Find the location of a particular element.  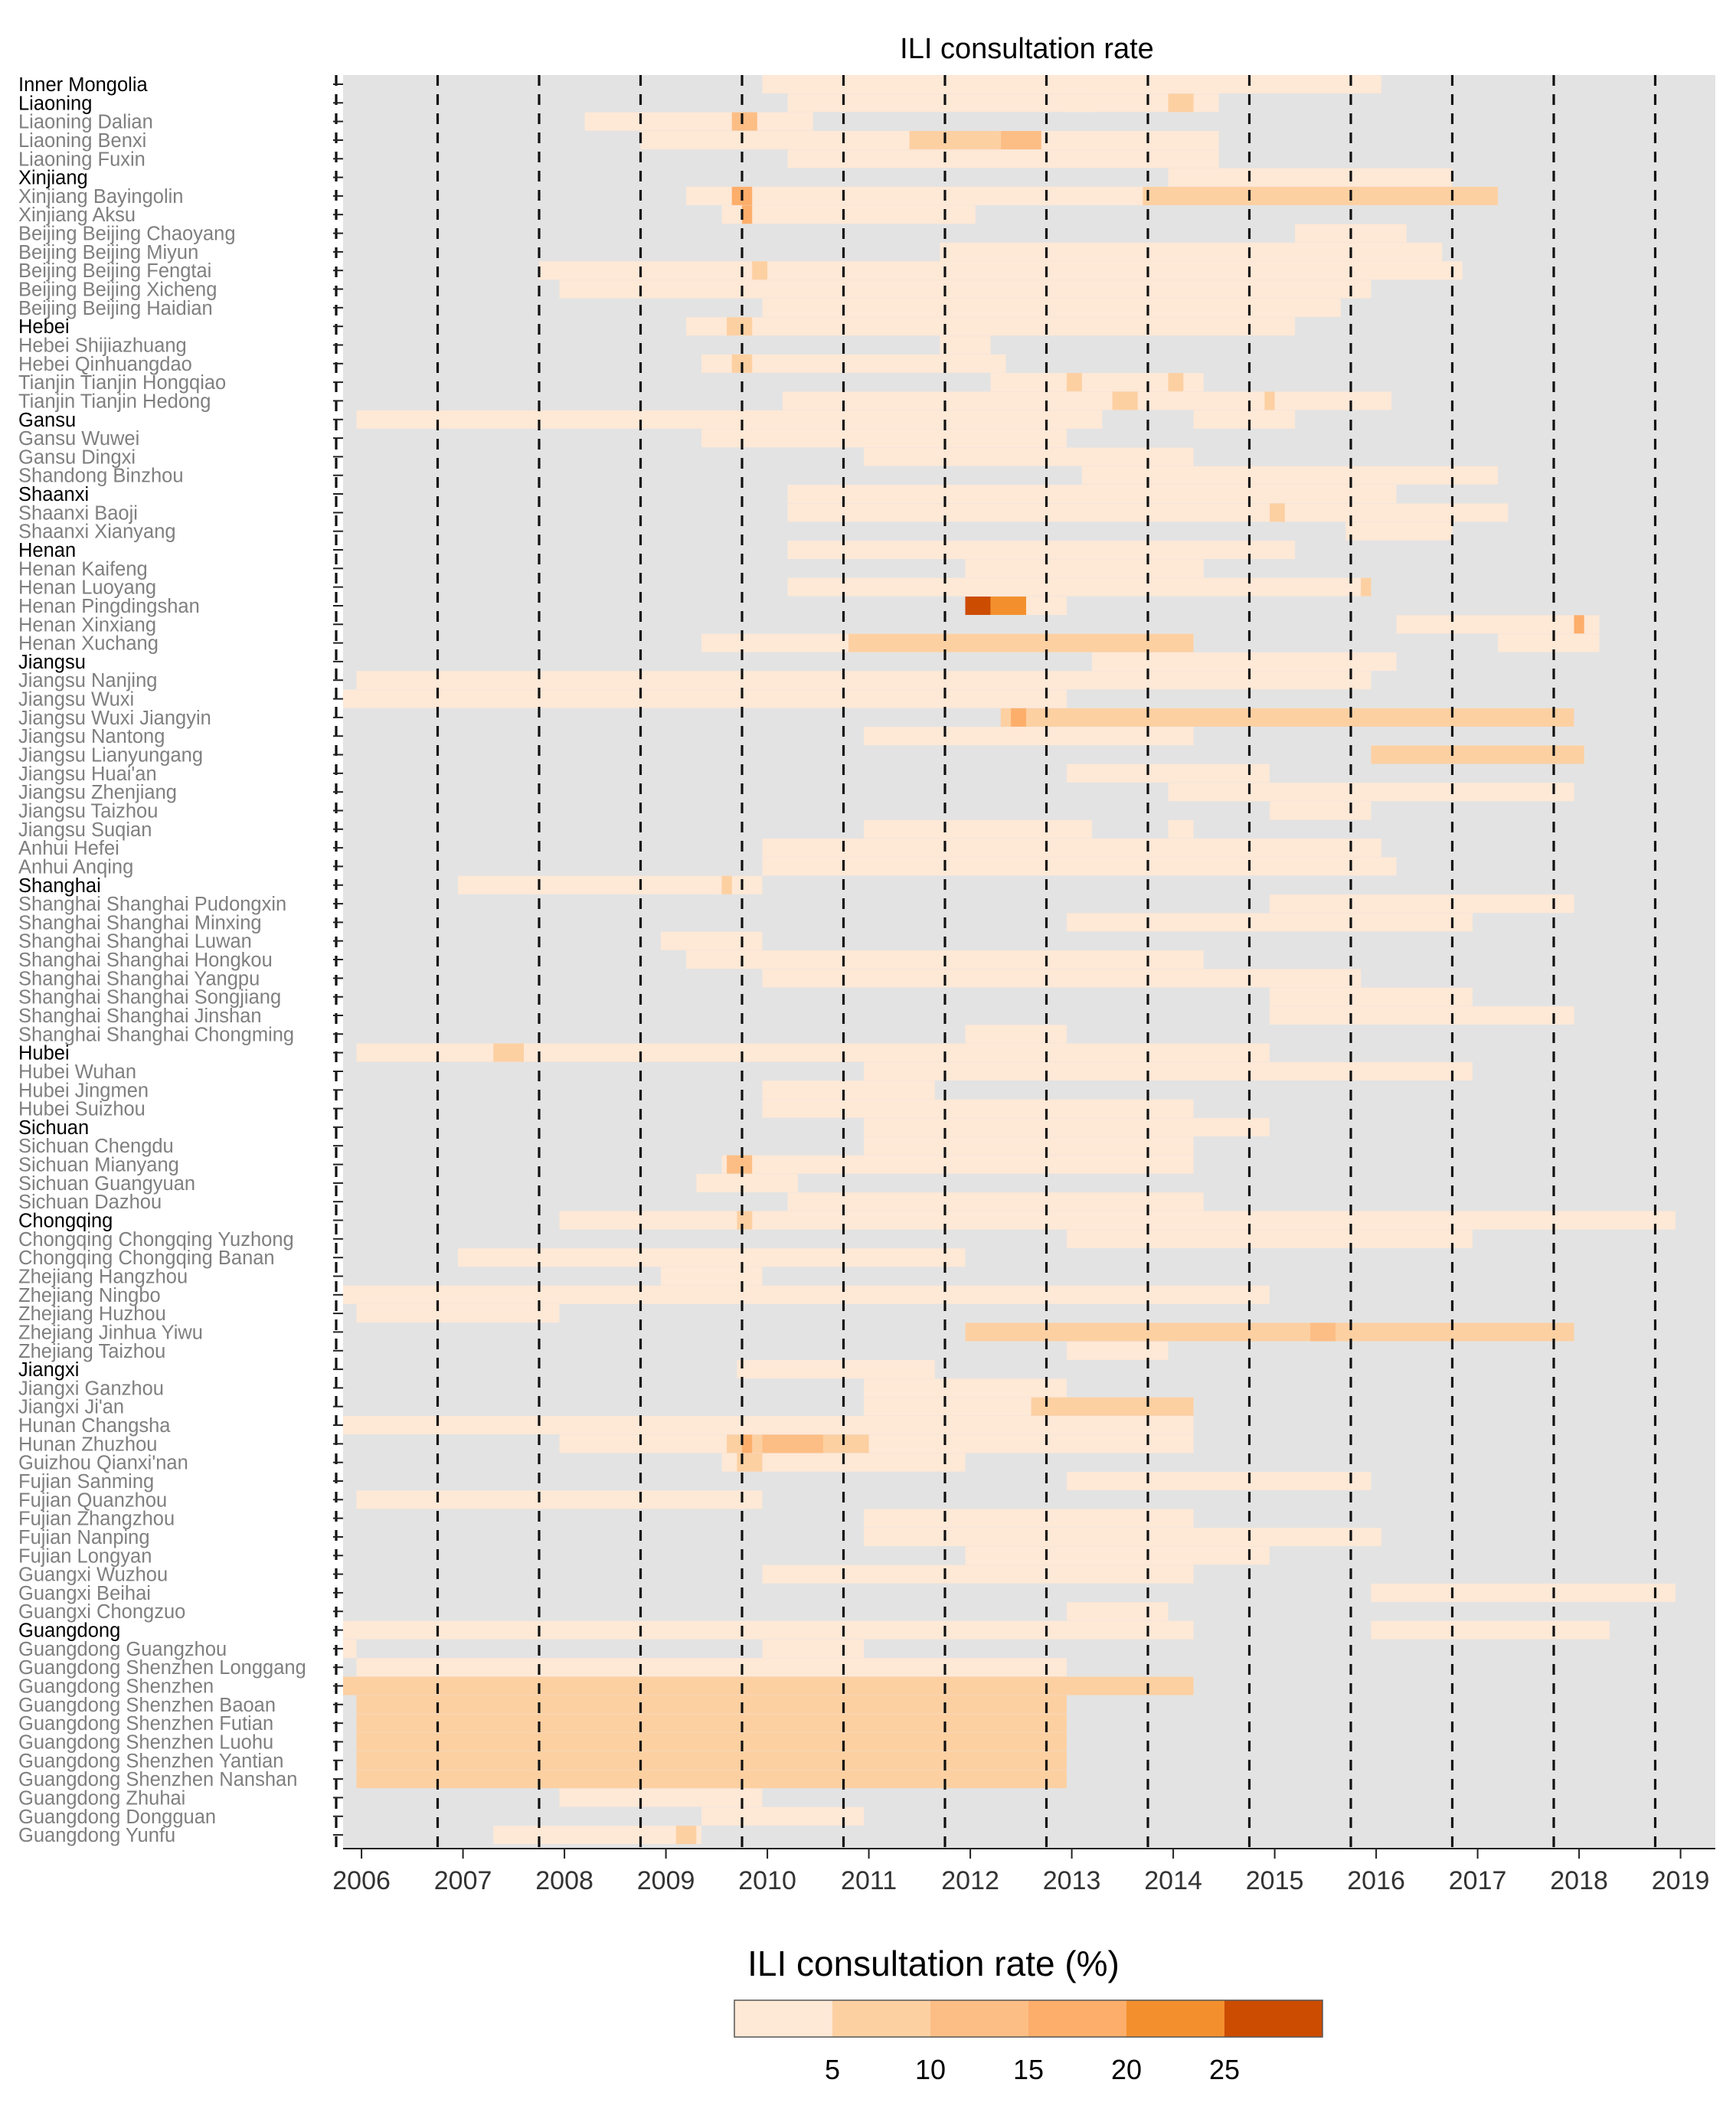

x-tick-label: 2010 is located at coordinates (767, 1880).